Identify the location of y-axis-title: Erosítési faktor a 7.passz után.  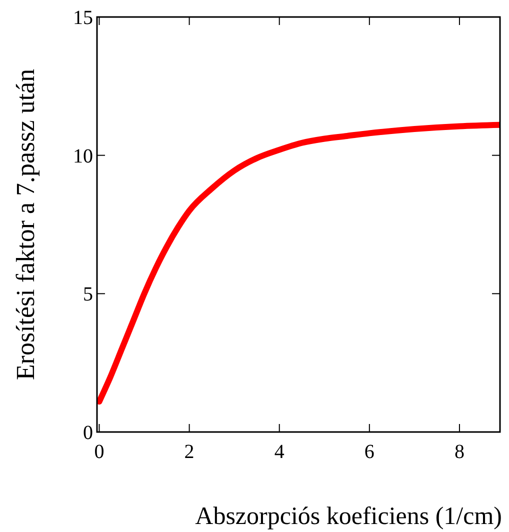
(25, 224).